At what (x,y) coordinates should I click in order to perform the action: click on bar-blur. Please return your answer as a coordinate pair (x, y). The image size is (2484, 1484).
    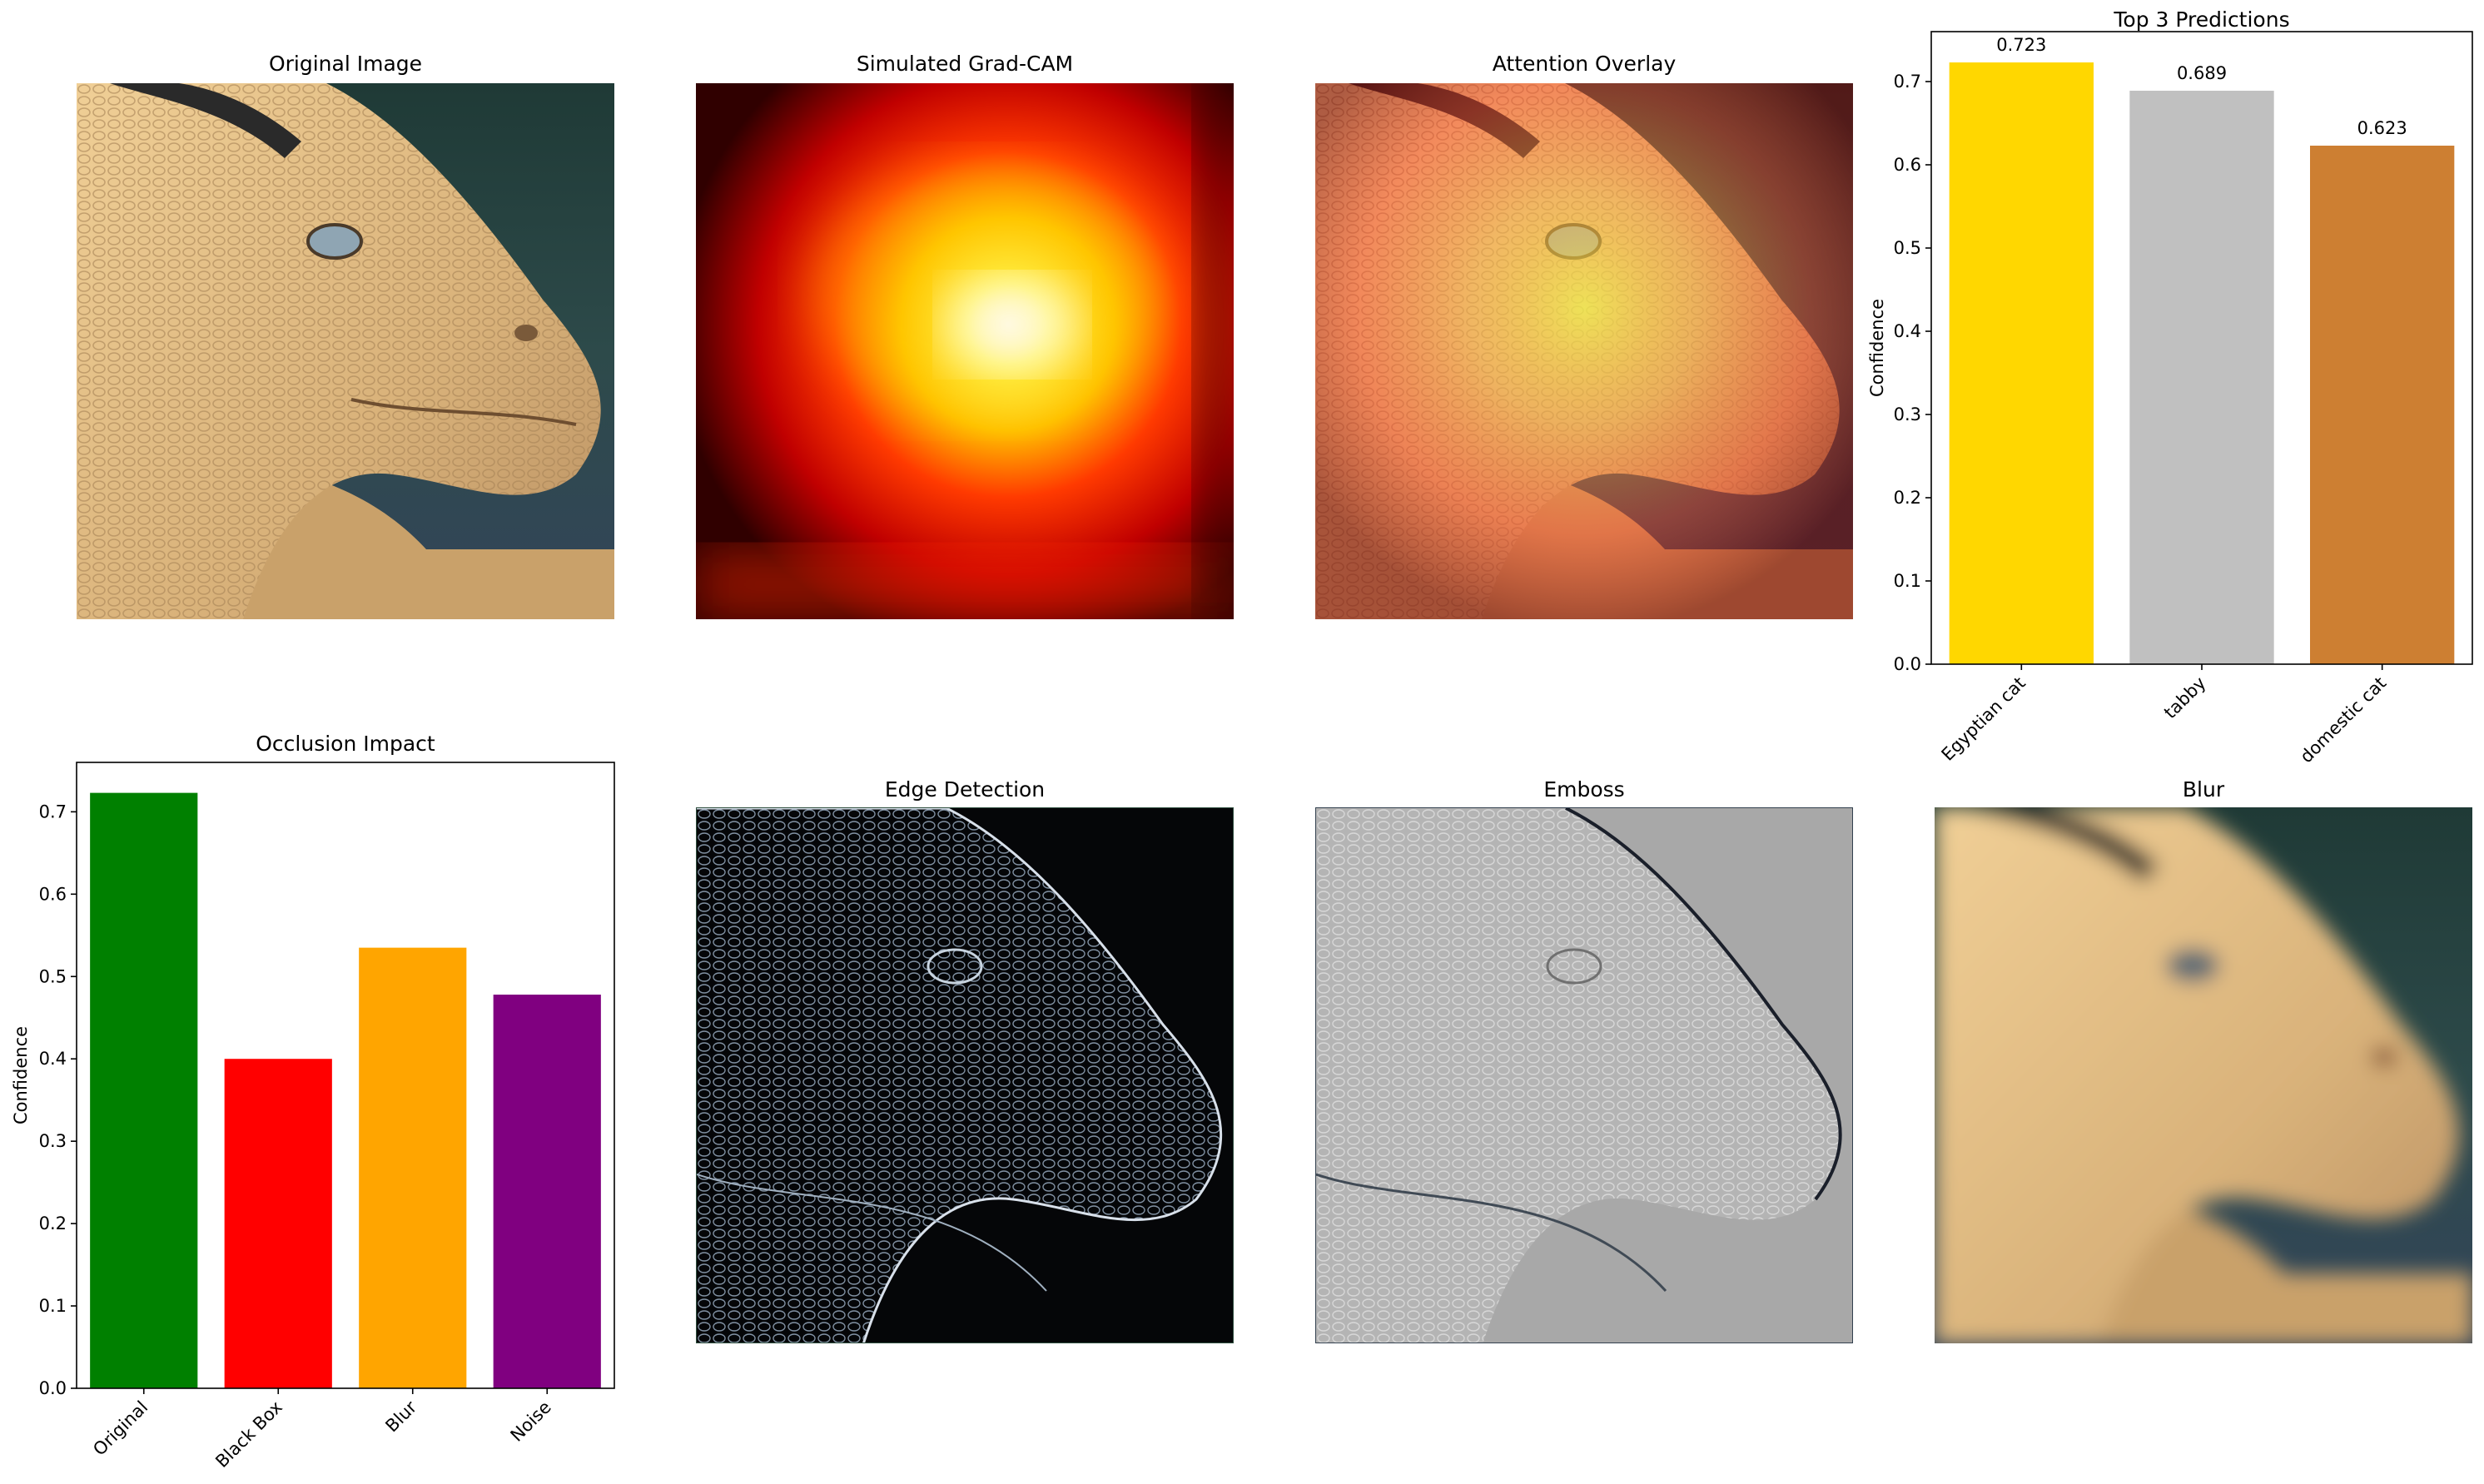
    Looking at the image, I should click on (413, 1167).